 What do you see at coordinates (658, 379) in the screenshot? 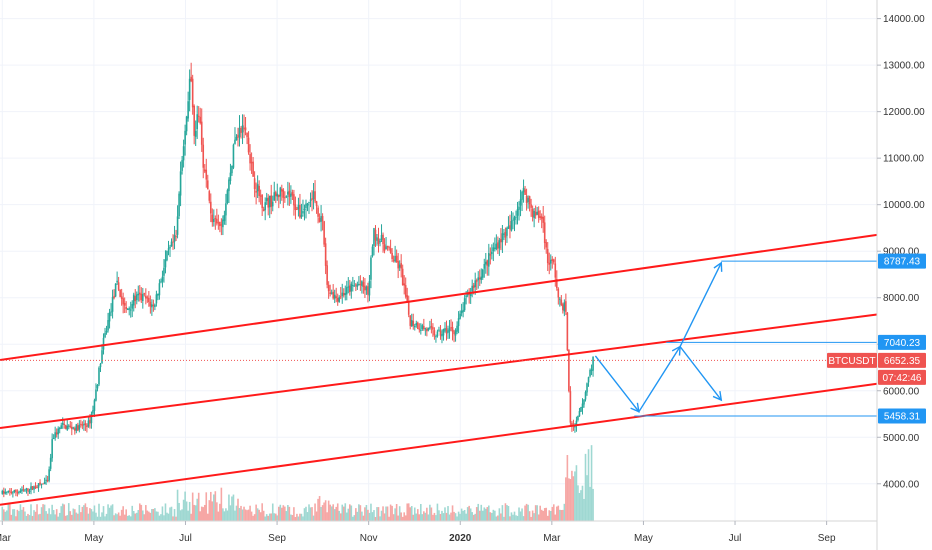
I see `projection-path` at bounding box center [658, 379].